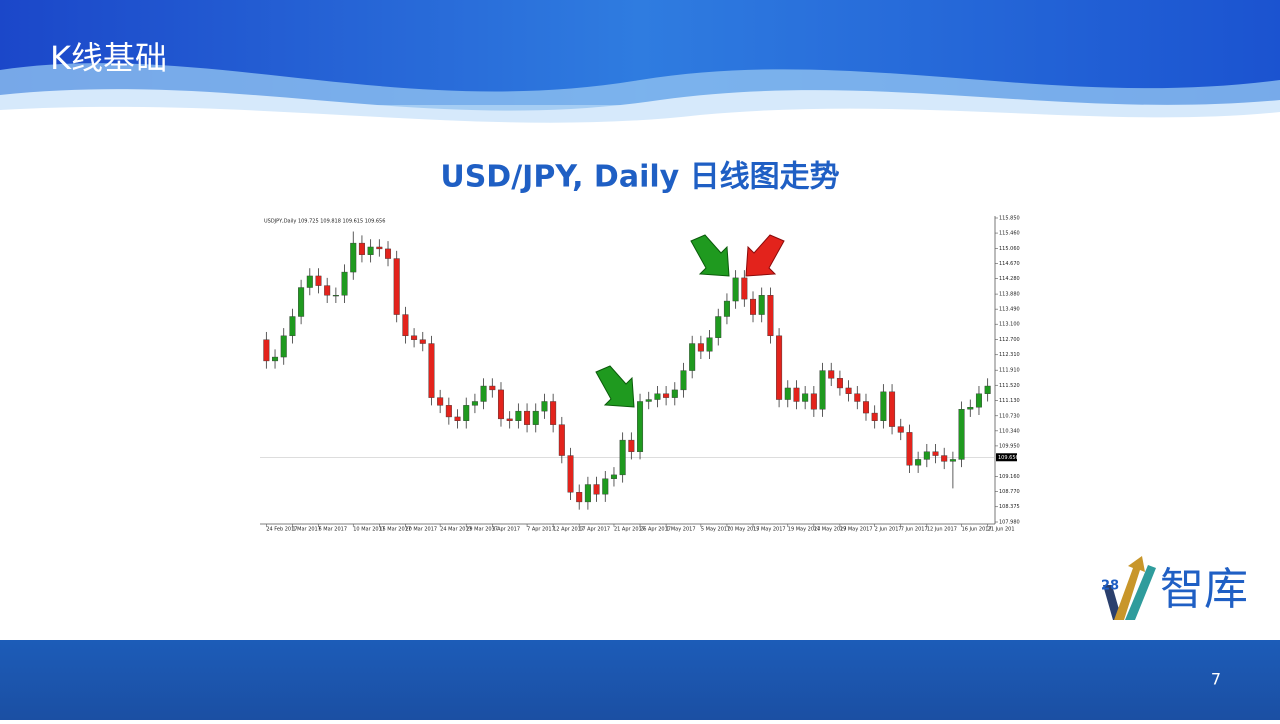 The width and height of the screenshot is (1280, 724). I want to click on footer-band, so click(640, 680).